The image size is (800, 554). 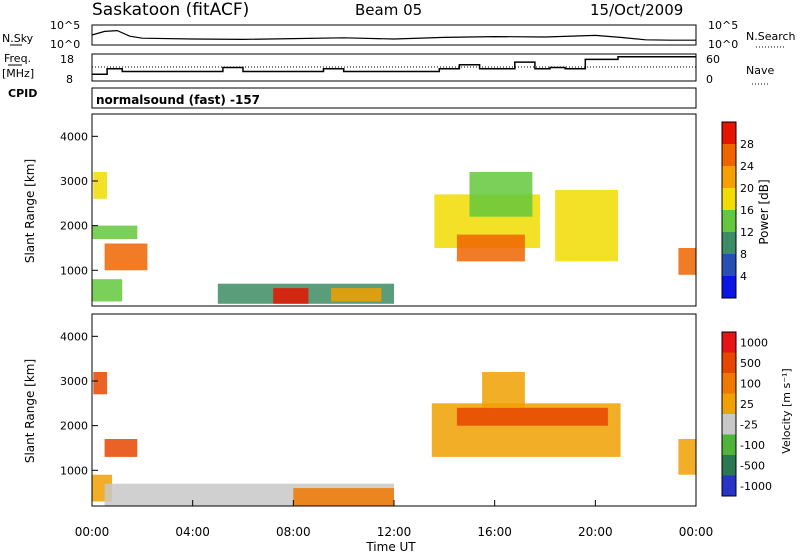 I want to click on velocity-yticks-ticklabel-3: 4000, so click(x=74, y=336).